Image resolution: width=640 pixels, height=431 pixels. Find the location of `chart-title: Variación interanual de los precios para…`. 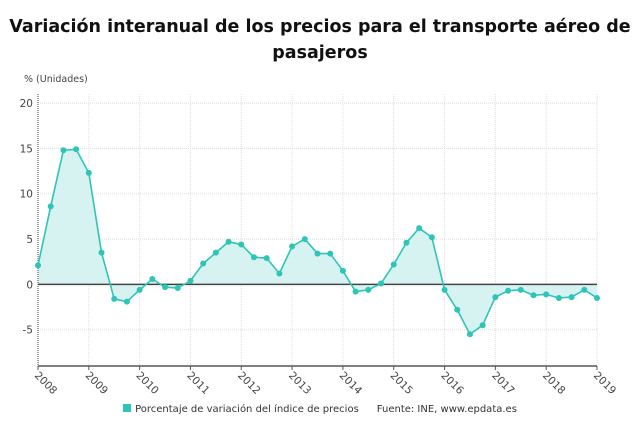

chart-title: Variación interanual de los precios para… is located at coordinates (320, 40).